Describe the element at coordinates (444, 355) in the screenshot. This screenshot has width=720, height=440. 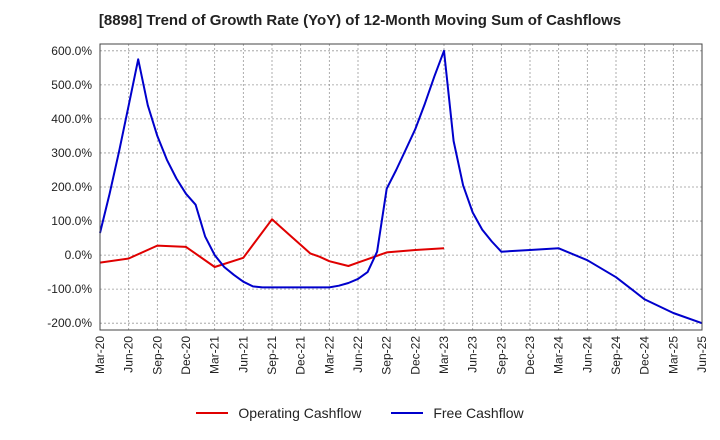
I see `x-tick-label: Mar-23` at that location.